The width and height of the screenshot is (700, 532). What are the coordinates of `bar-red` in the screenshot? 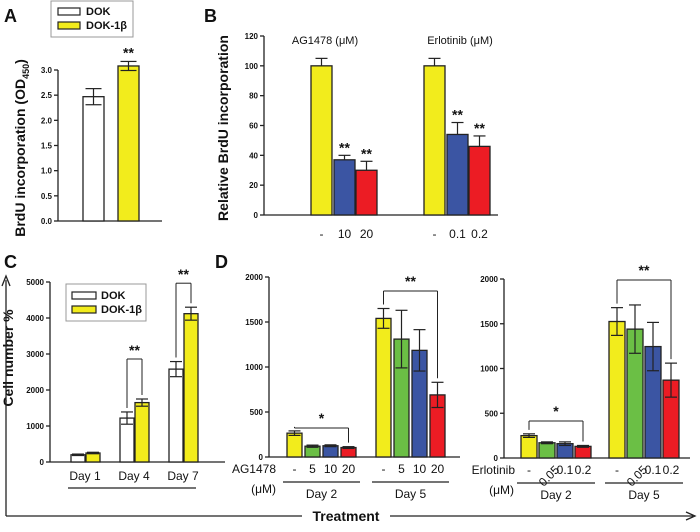 It's located at (479, 180).